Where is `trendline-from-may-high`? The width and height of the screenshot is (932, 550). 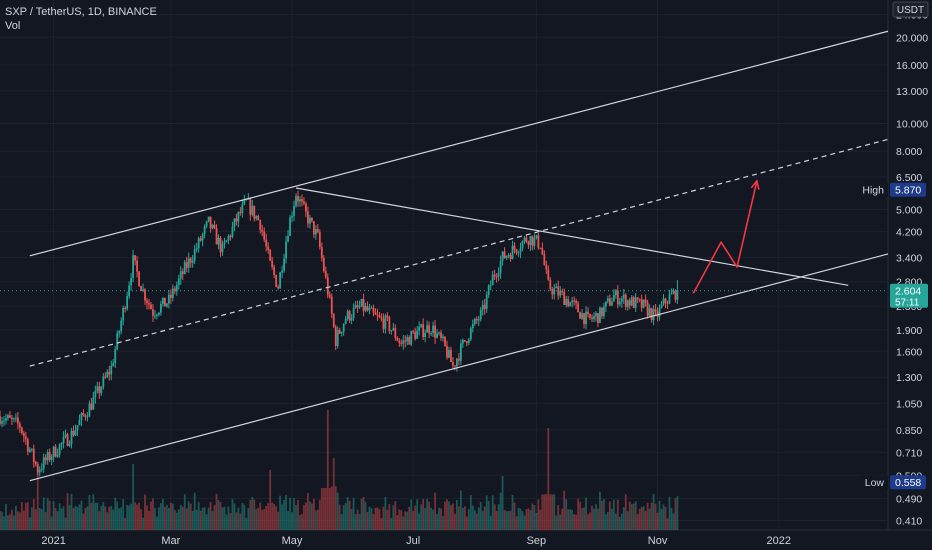
trendline-from-may-high is located at coordinates (572, 236).